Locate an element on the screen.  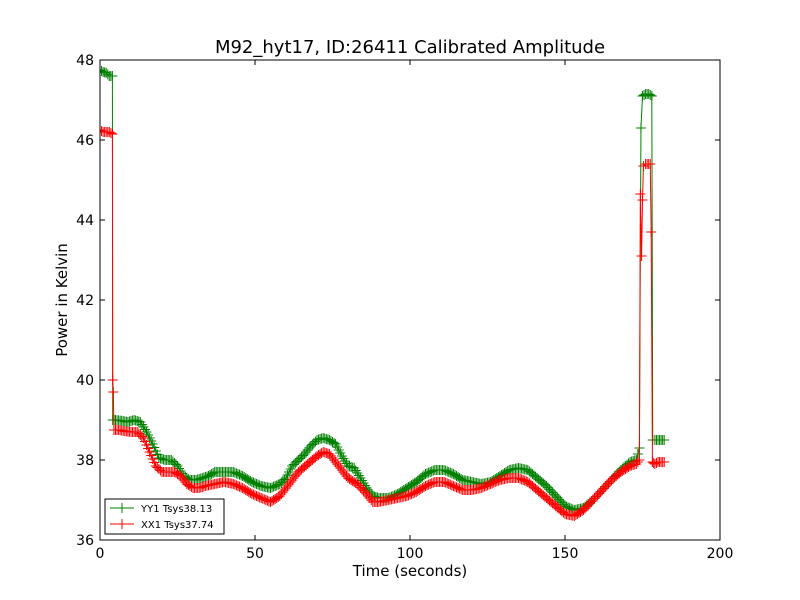
chart-title: M92_hyt17, ID:26411 Calibrated Amplitude is located at coordinates (410, 47).